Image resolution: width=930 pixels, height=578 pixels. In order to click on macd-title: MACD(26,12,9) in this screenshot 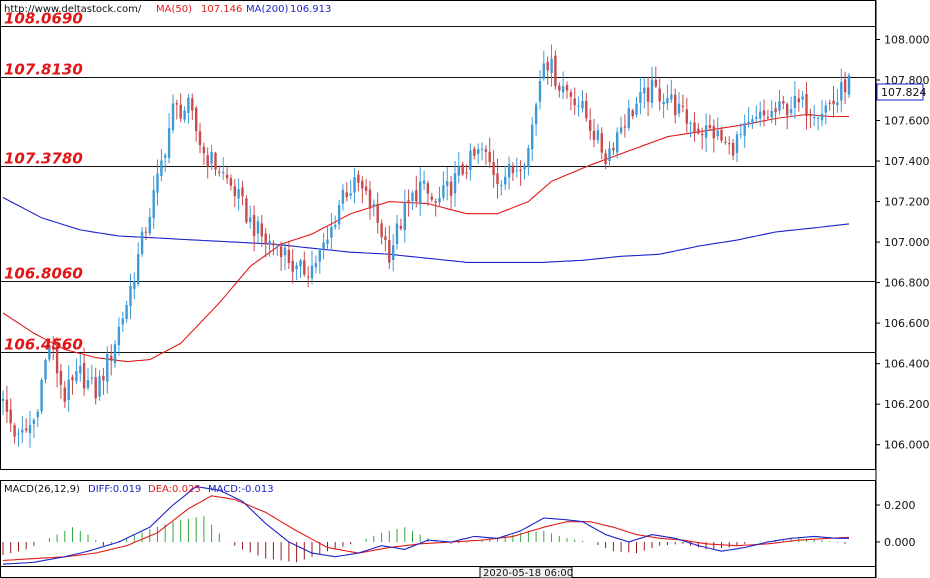, I will do `click(42, 489)`.